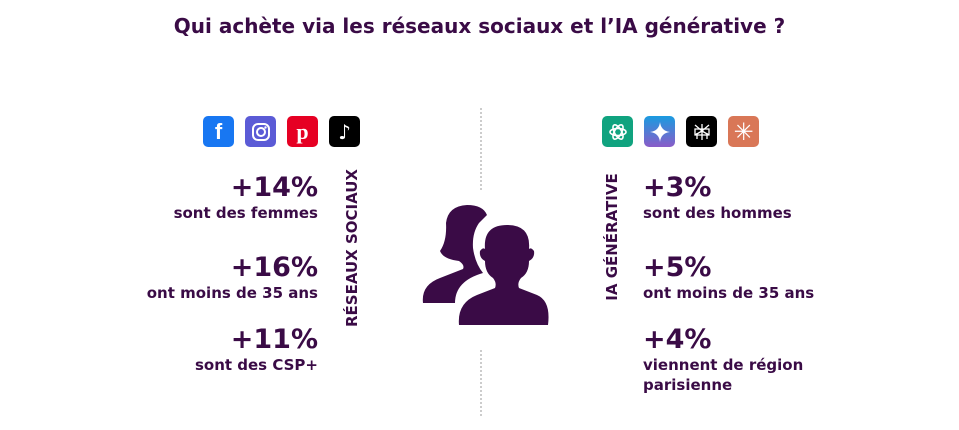  I want to click on users-icon, so click(485, 265).